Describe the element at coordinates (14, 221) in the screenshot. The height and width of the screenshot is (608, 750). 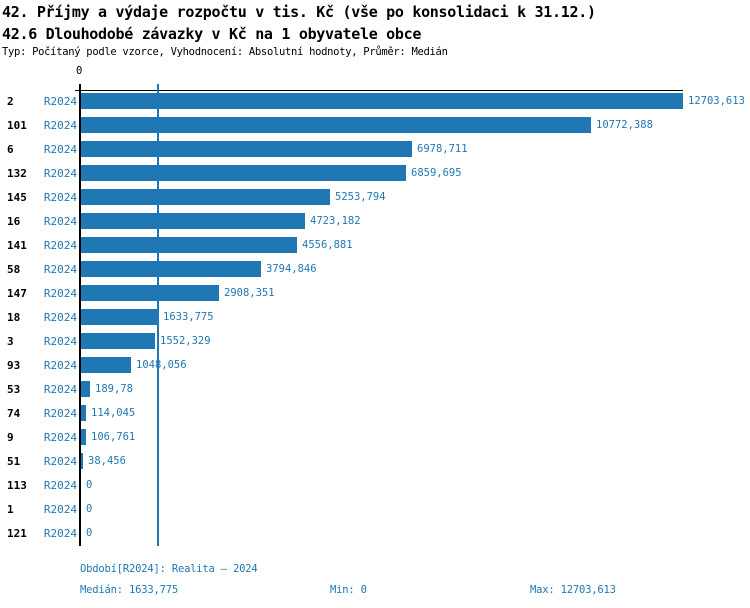
I see `row-id-label: 16` at that location.